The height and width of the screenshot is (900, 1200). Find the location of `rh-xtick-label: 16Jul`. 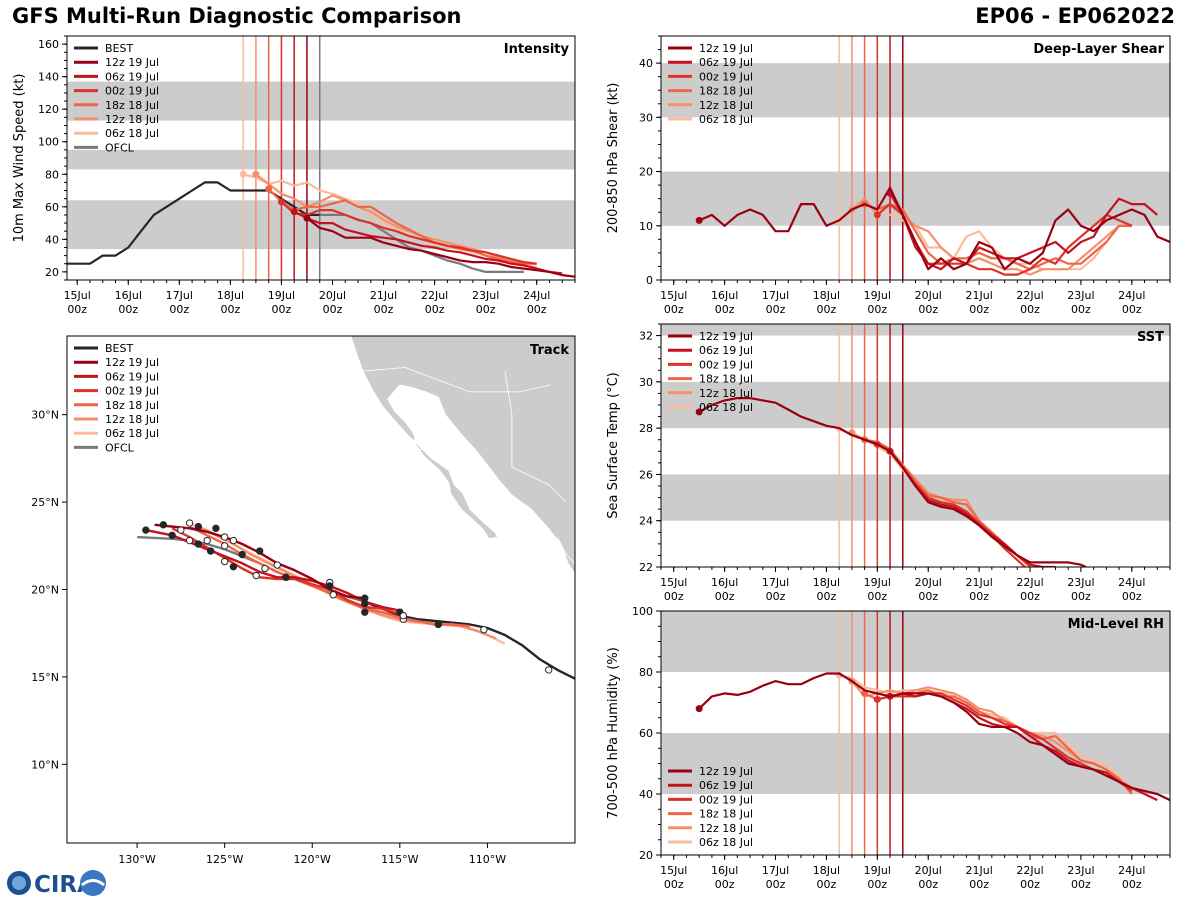

rh-xtick-label: 16Jul is located at coordinates (724, 870).